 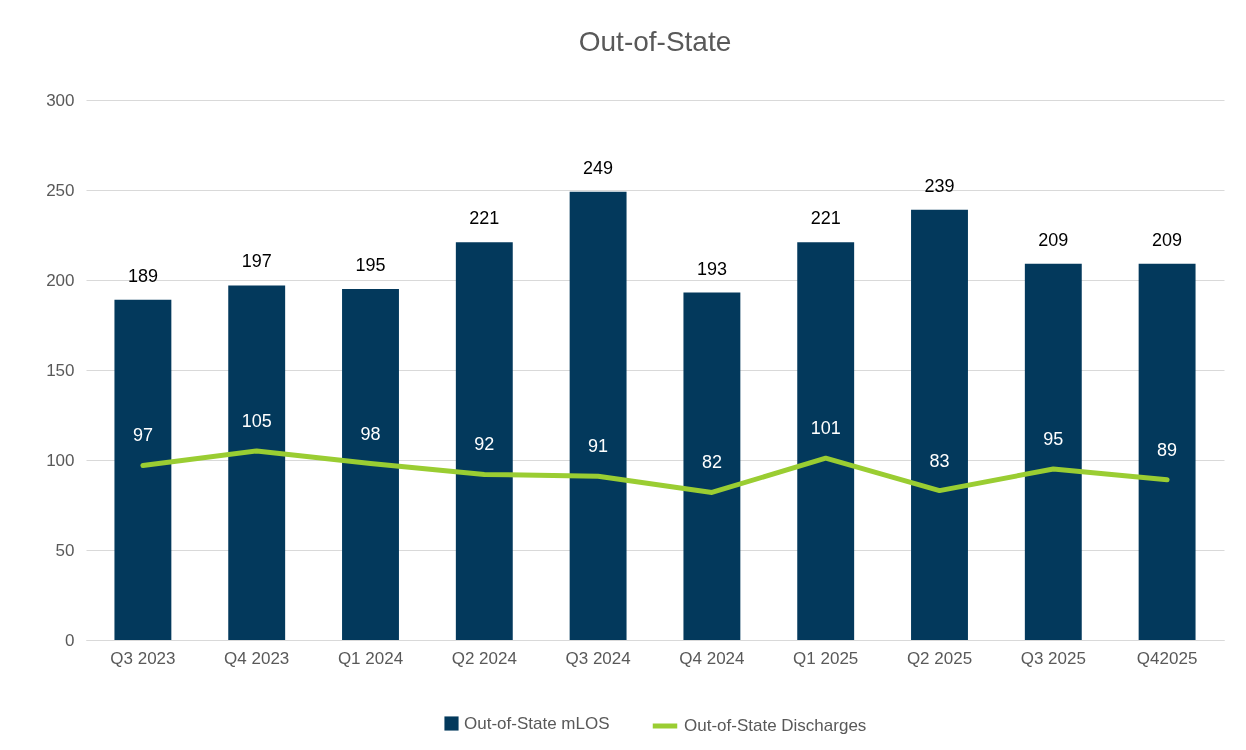 What do you see at coordinates (65, 550) in the screenshot?
I see `y-tick-label: 50` at bounding box center [65, 550].